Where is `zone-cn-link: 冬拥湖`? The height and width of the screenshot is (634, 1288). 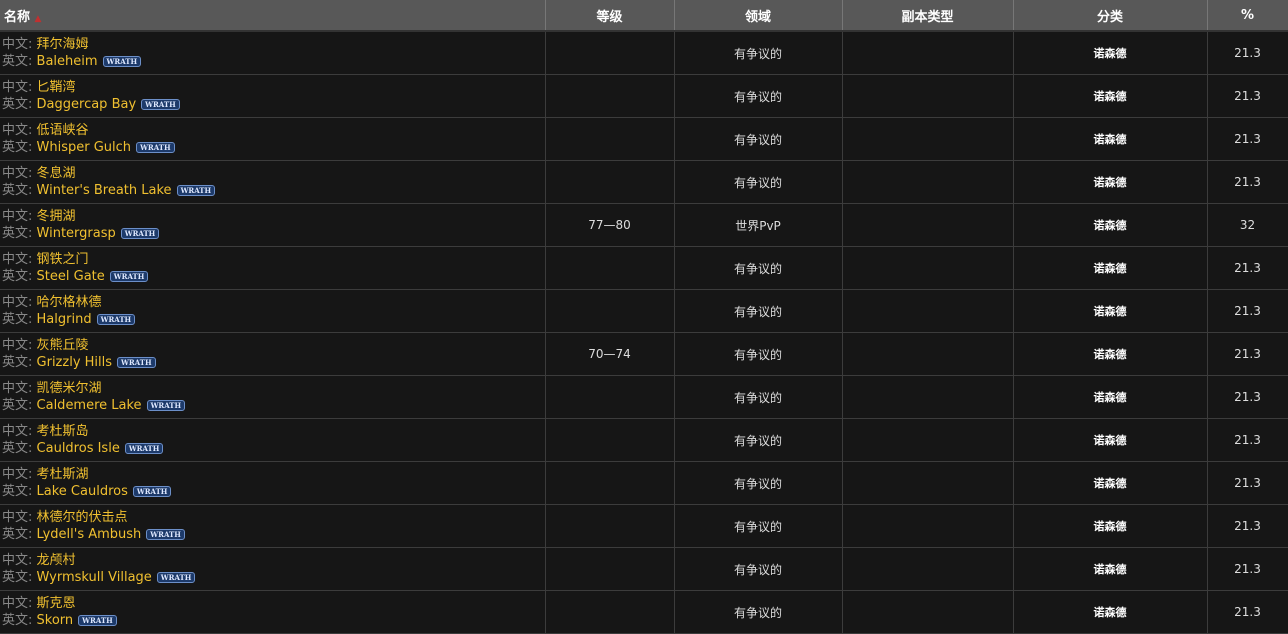 zone-cn-link: 冬拥湖 is located at coordinates (56, 216).